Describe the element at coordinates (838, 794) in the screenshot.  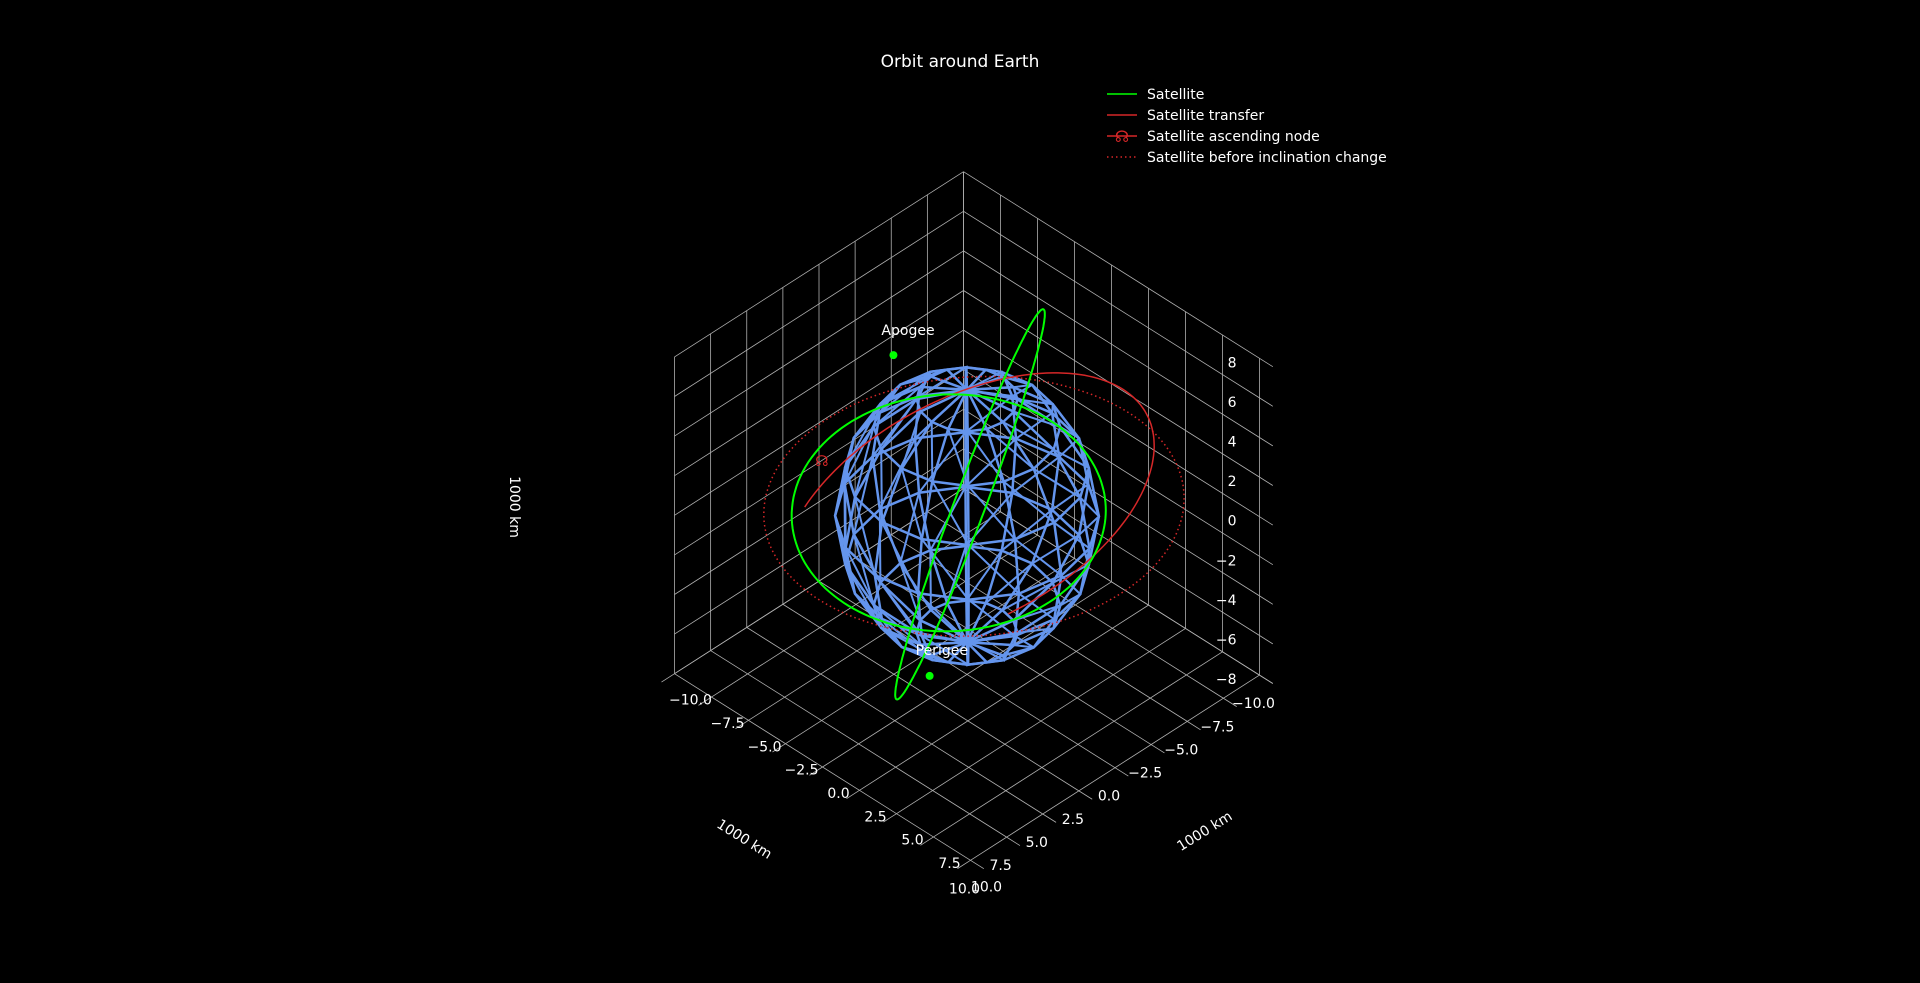
I see `y-tick-label: 0.0` at that location.